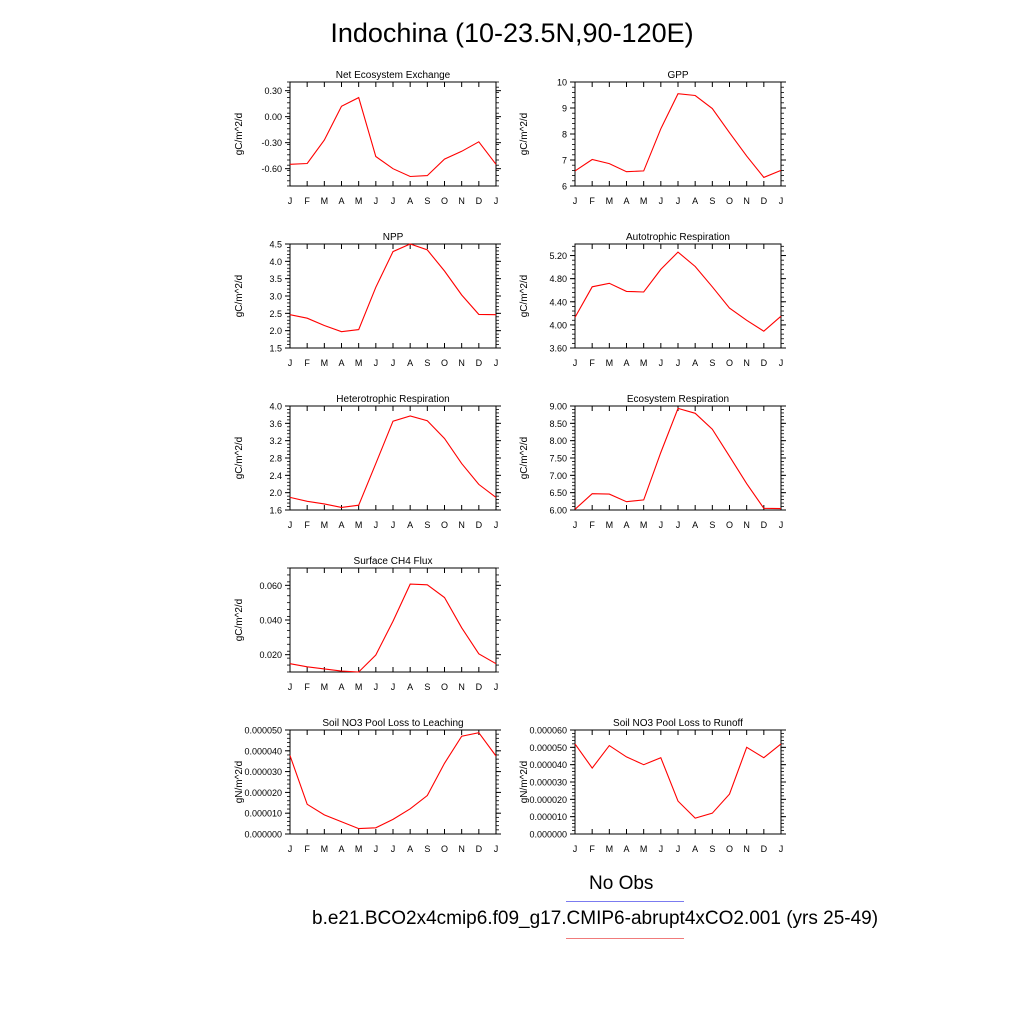 The height and width of the screenshot is (1024, 1024). I want to click on y-tick-label: 0.30, so click(273, 91).